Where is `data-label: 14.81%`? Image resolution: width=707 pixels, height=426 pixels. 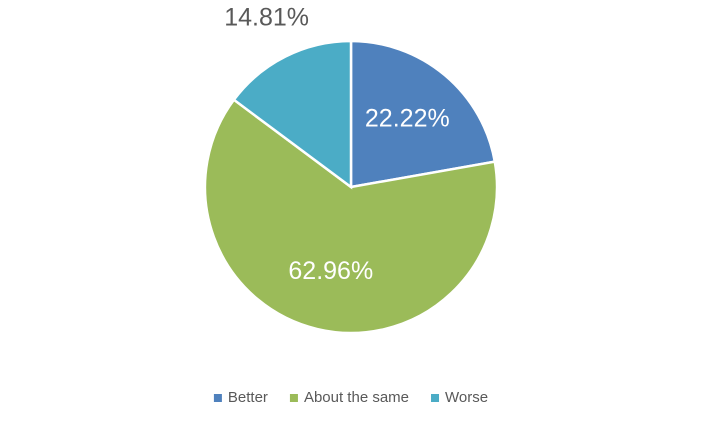
data-label: 14.81% is located at coordinates (266, 18).